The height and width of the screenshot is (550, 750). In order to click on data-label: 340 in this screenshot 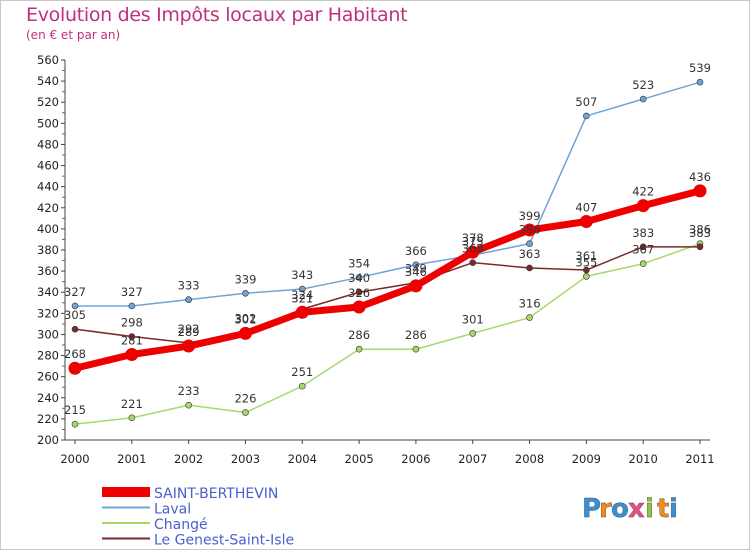, I will do `click(359, 278)`.